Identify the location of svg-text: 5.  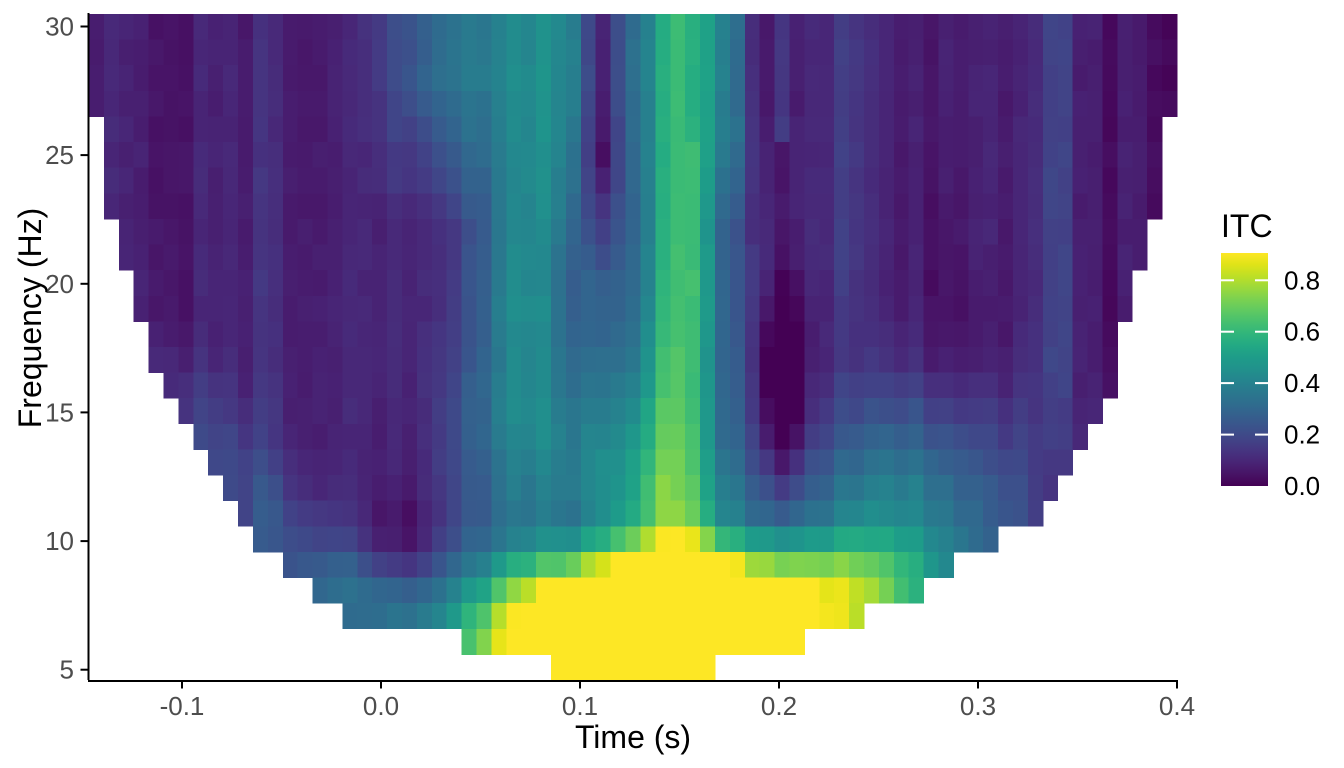
(67, 670).